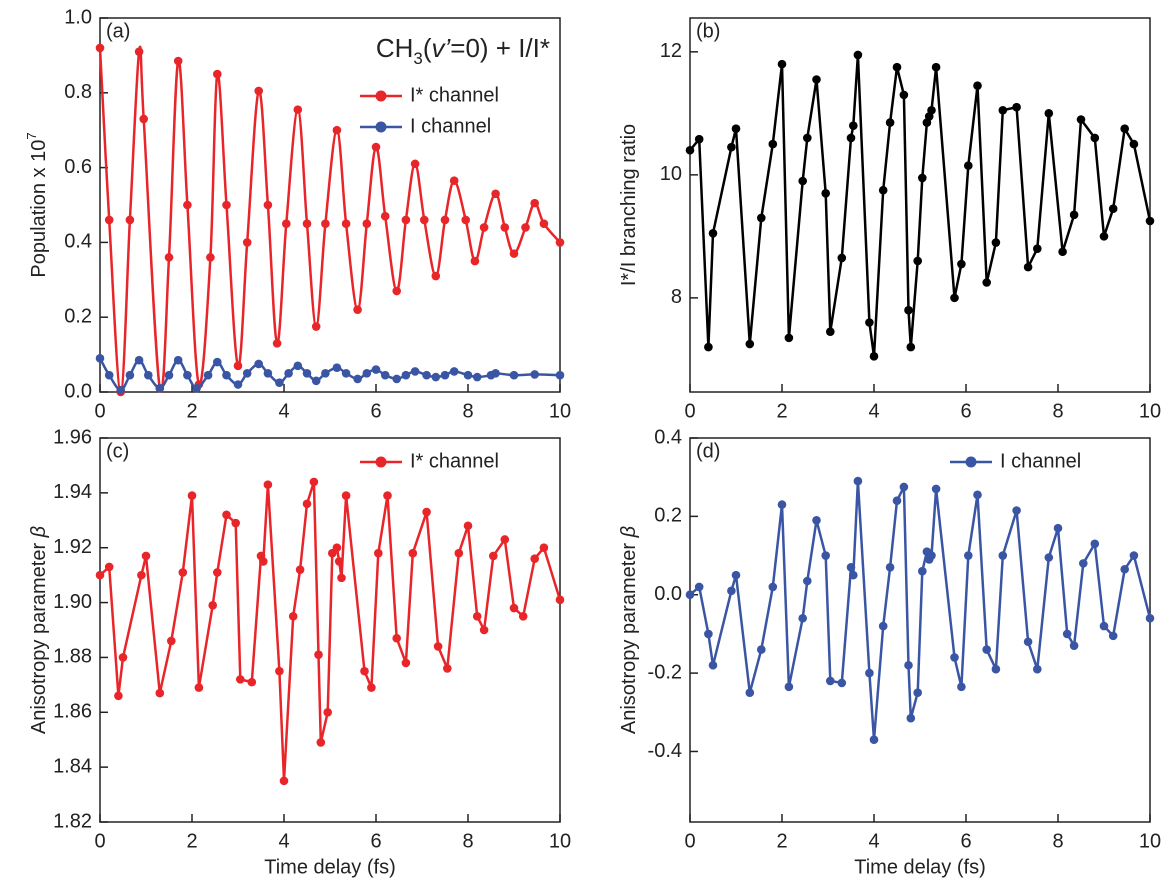  What do you see at coordinates (39, 635) in the screenshot?
I see `label-part: Anisotropy parameter` at bounding box center [39, 635].